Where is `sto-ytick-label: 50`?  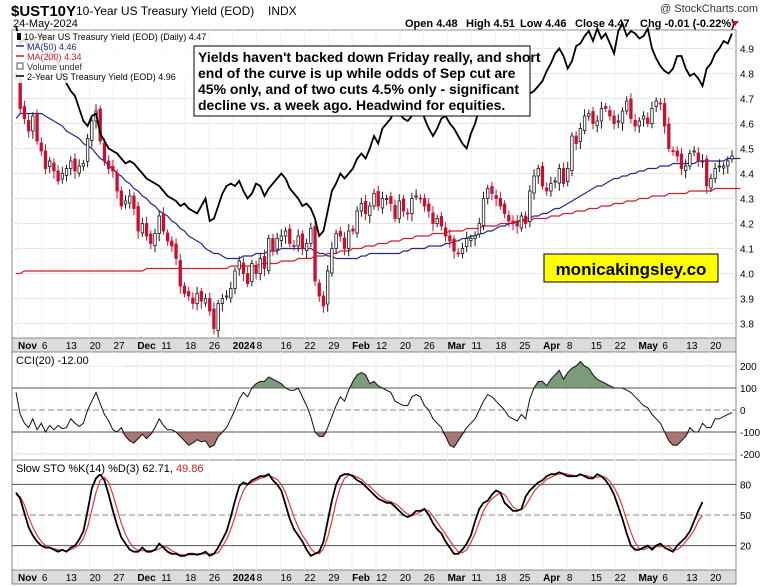
sto-ytick-label: 50 is located at coordinates (746, 516).